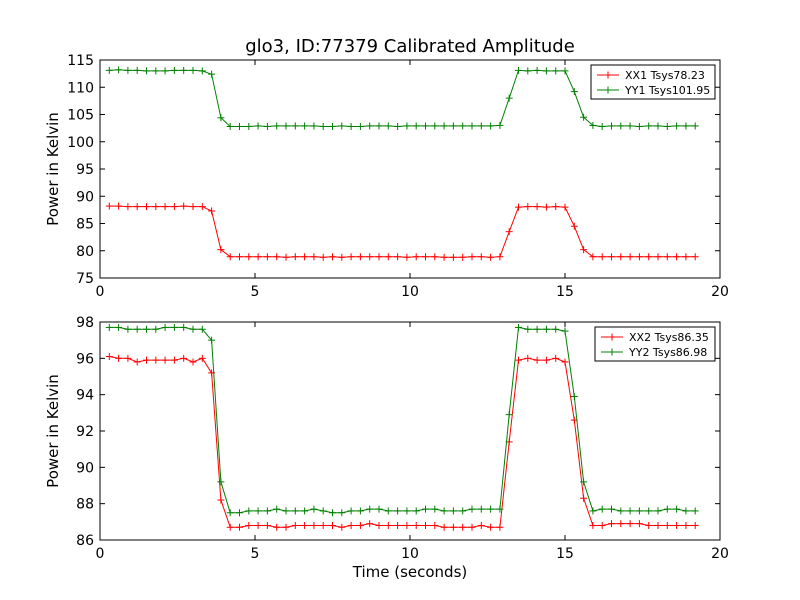 This screenshot has height=600, width=800. I want to click on bottom-x-tick-label: 0, so click(100, 554).